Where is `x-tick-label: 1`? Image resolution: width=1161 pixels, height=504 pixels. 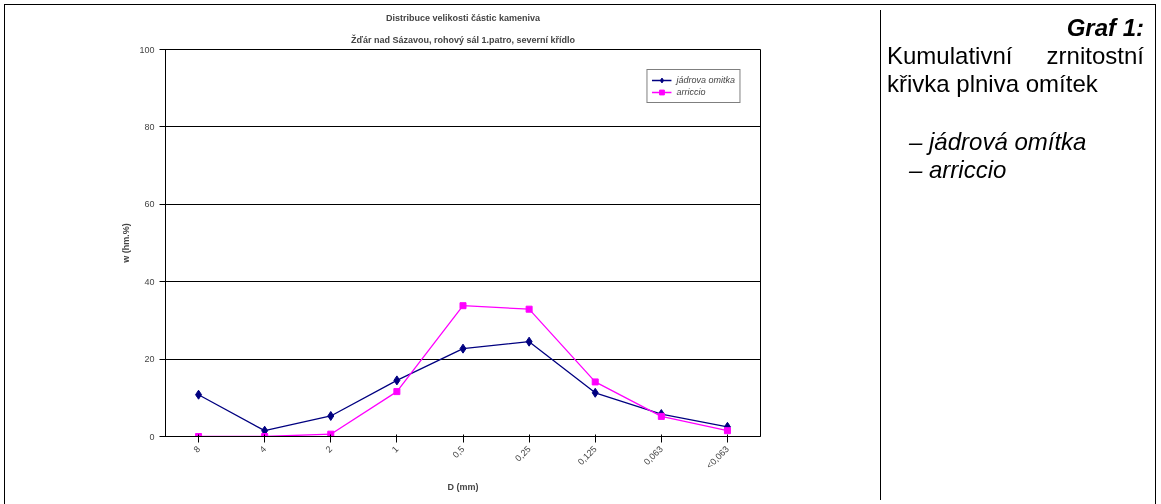
x-tick-label: 1 is located at coordinates (395, 449).